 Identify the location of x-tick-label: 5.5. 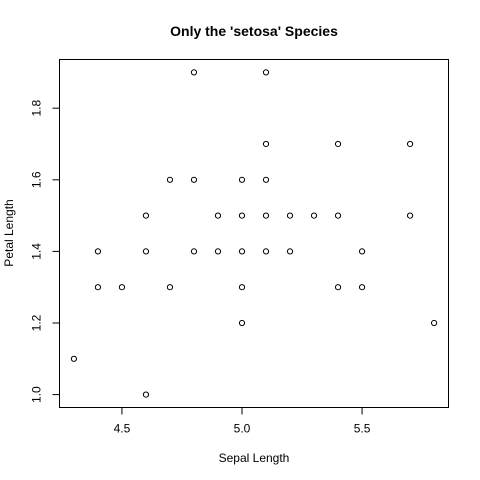
(362, 429).